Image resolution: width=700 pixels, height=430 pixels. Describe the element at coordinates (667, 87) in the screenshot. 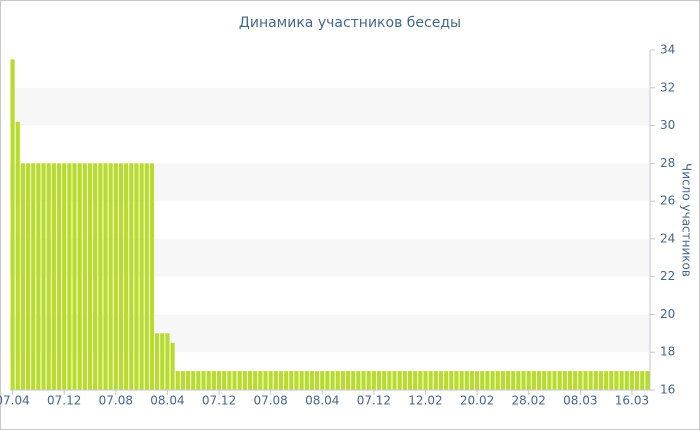

I see `y-tick-label: 32` at that location.